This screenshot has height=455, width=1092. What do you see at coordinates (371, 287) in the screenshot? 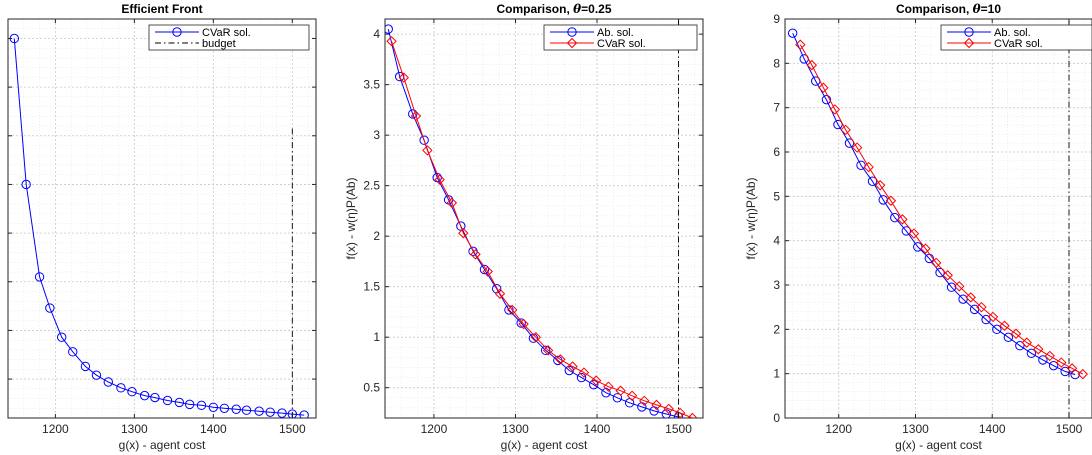
I see `y-tick-label: 1.5` at bounding box center [371, 287].